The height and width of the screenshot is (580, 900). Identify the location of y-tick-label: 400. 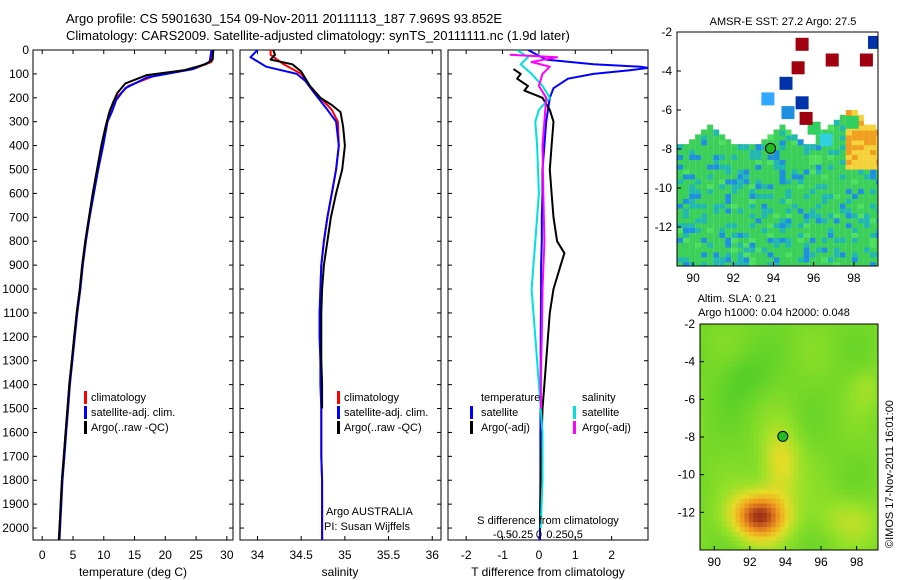
(19, 146).